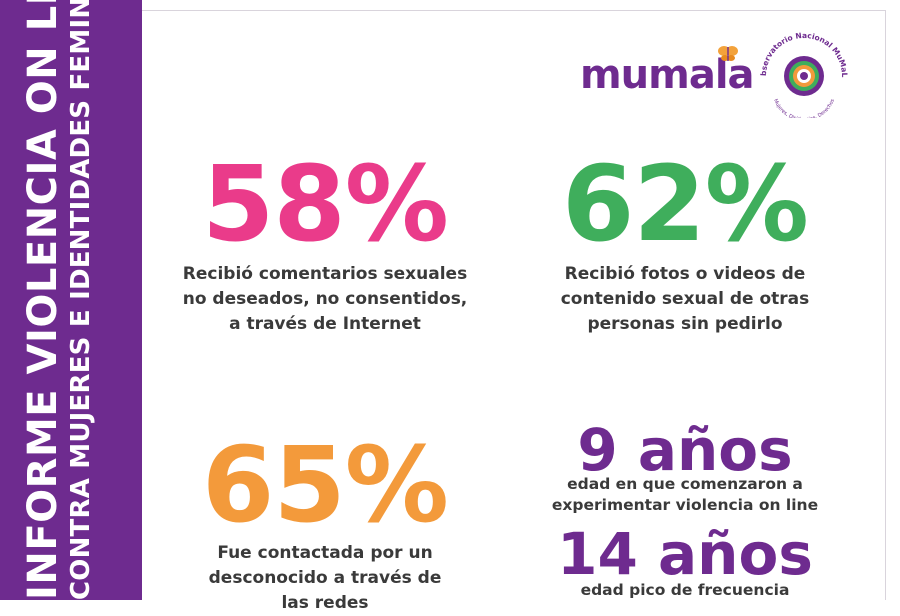  I want to click on stat-desc-peak-age: edad pico de frecuencia, so click(685, 590).